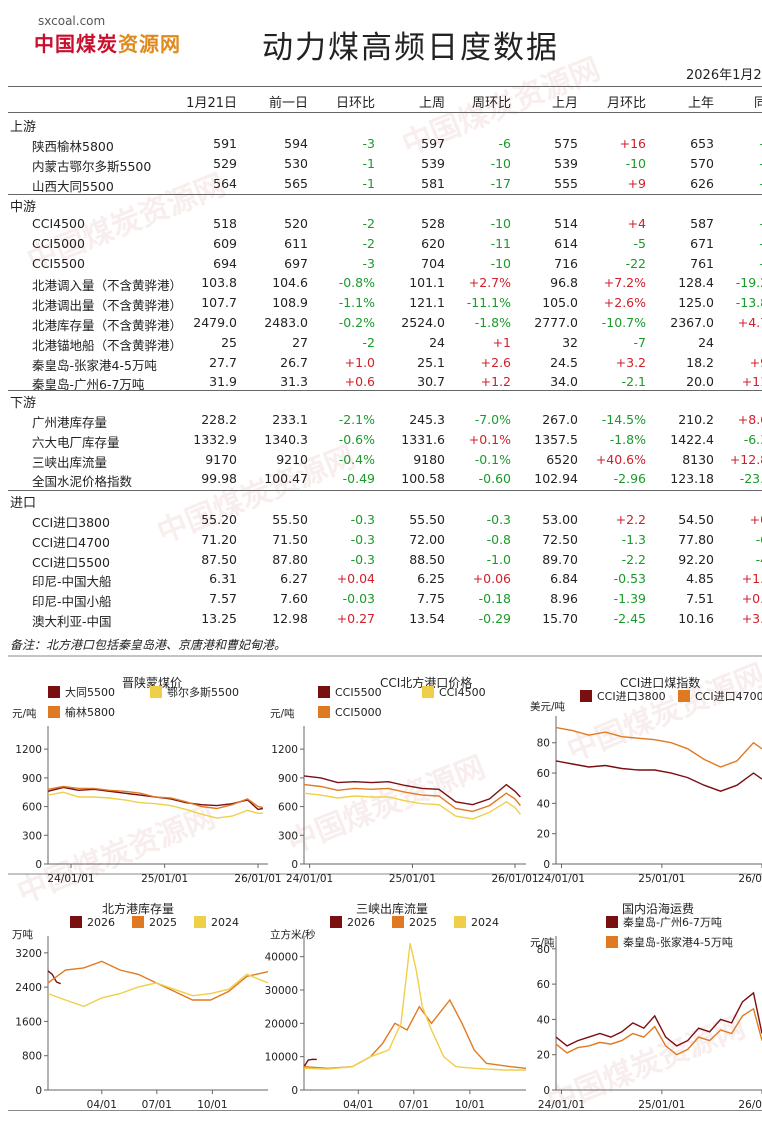  Describe the element at coordinates (28, 988) in the screenshot. I see `y-tick-label: 2400` at that location.